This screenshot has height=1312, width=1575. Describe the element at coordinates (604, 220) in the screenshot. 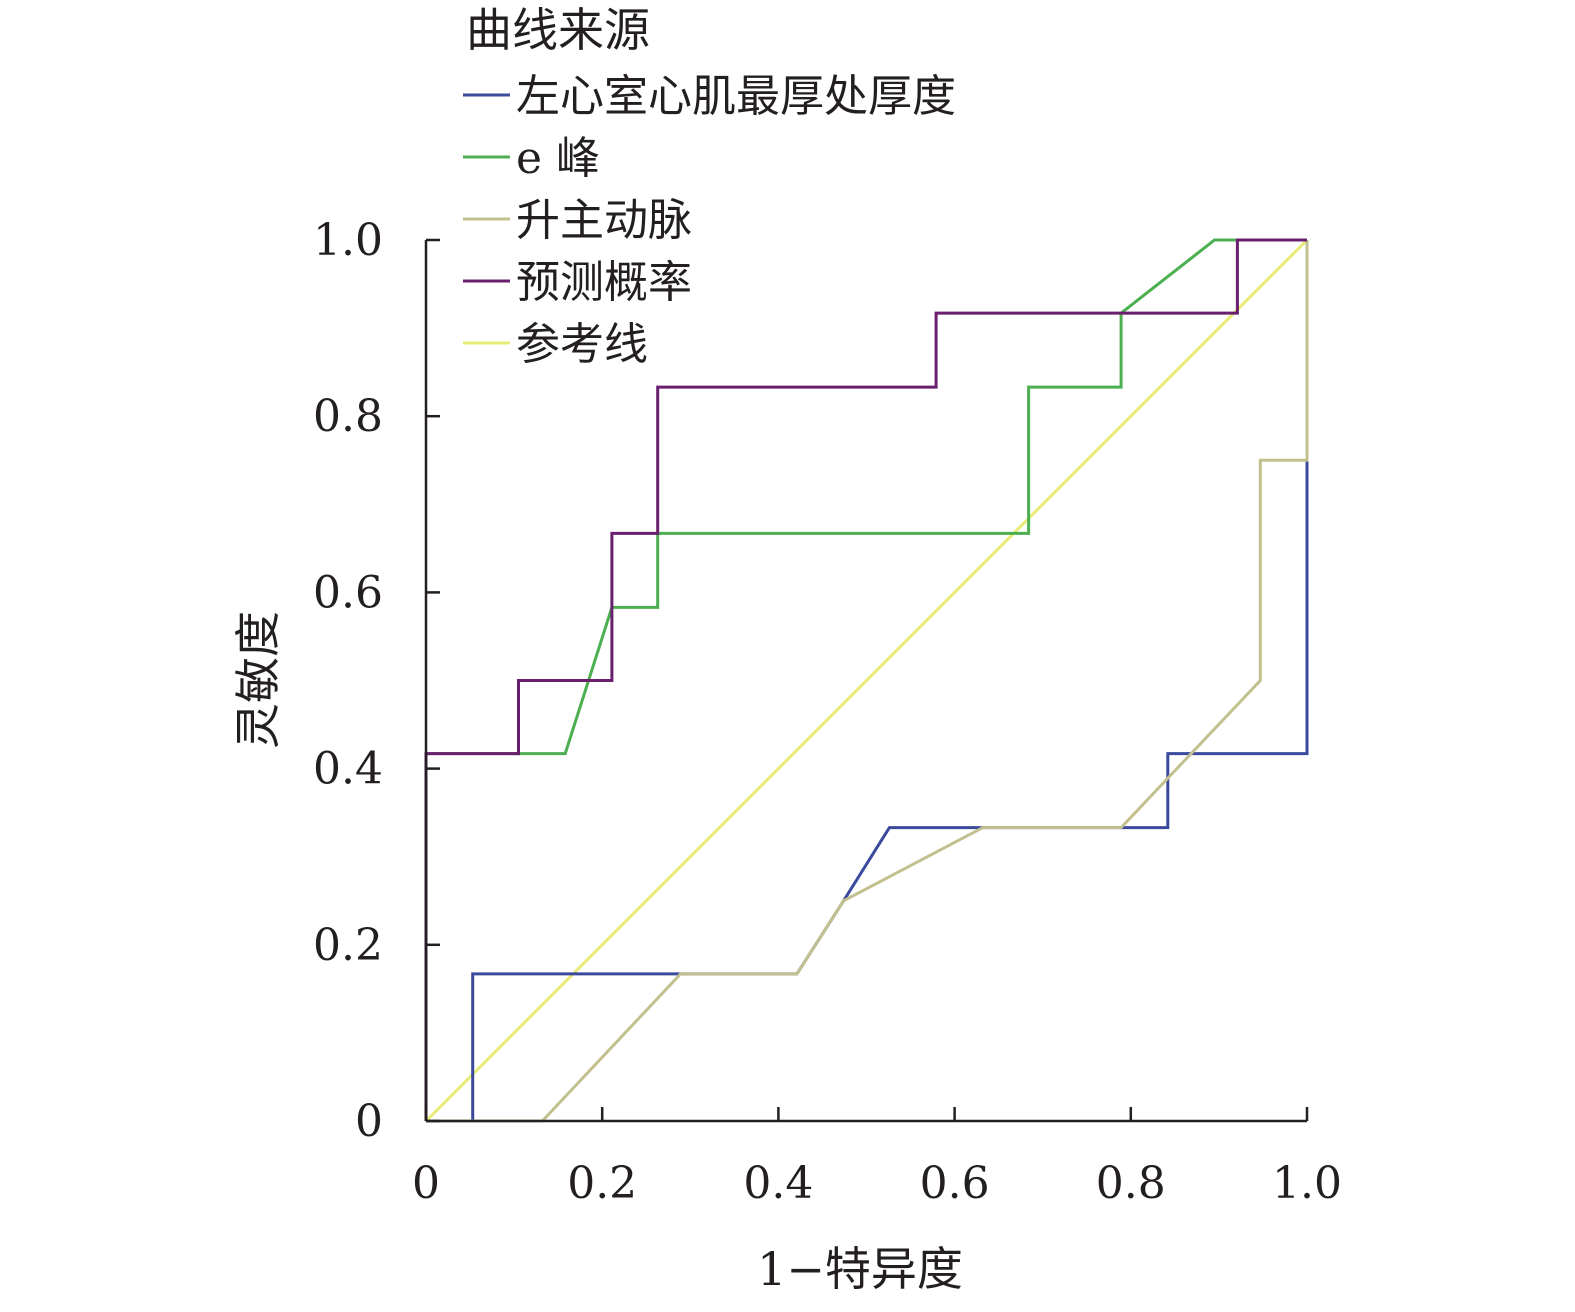

I see `legend-label: 升主动脉` at that location.